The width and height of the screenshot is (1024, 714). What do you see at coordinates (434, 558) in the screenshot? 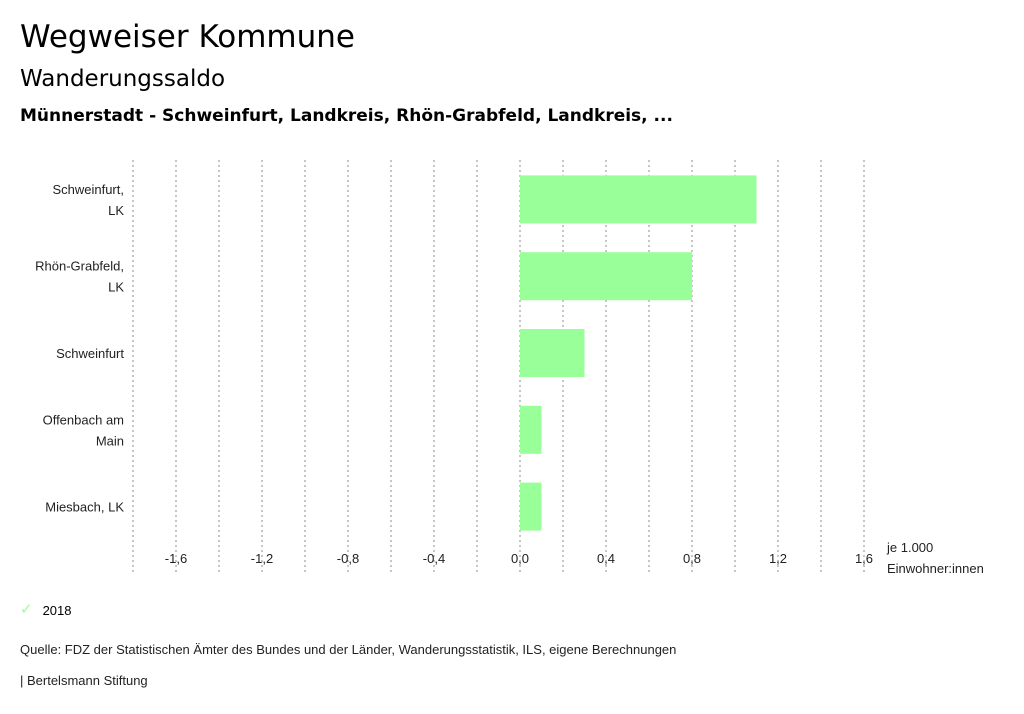
I see `x-tick-label: -0,4` at bounding box center [434, 558].